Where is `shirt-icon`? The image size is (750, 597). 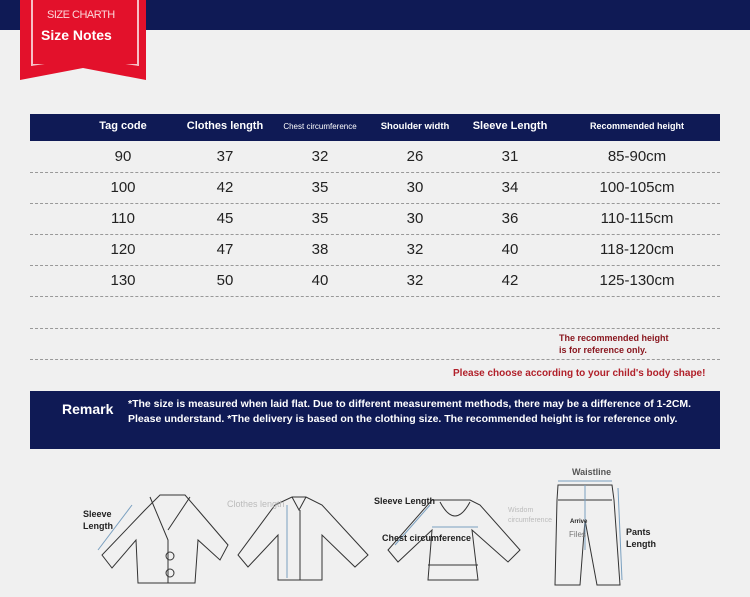 shirt-icon is located at coordinates (303, 538).